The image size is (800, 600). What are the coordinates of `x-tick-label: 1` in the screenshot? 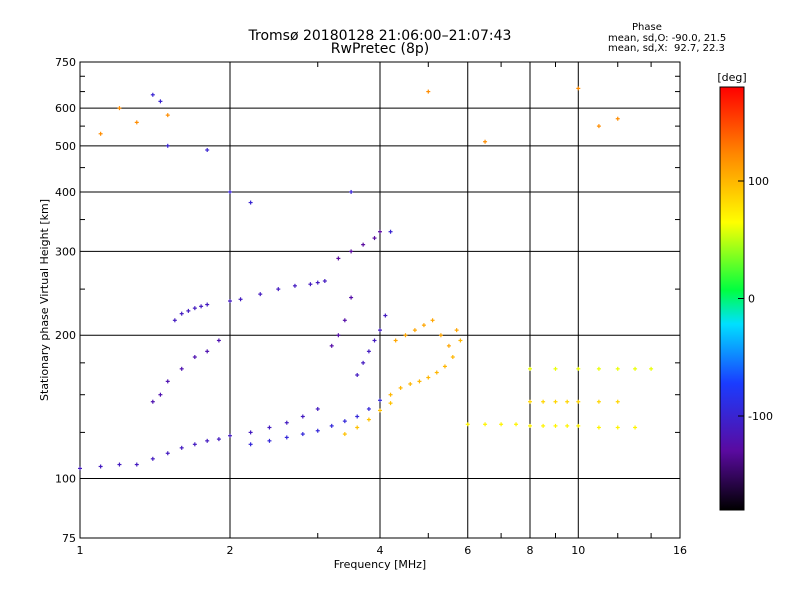 It's located at (80, 550).